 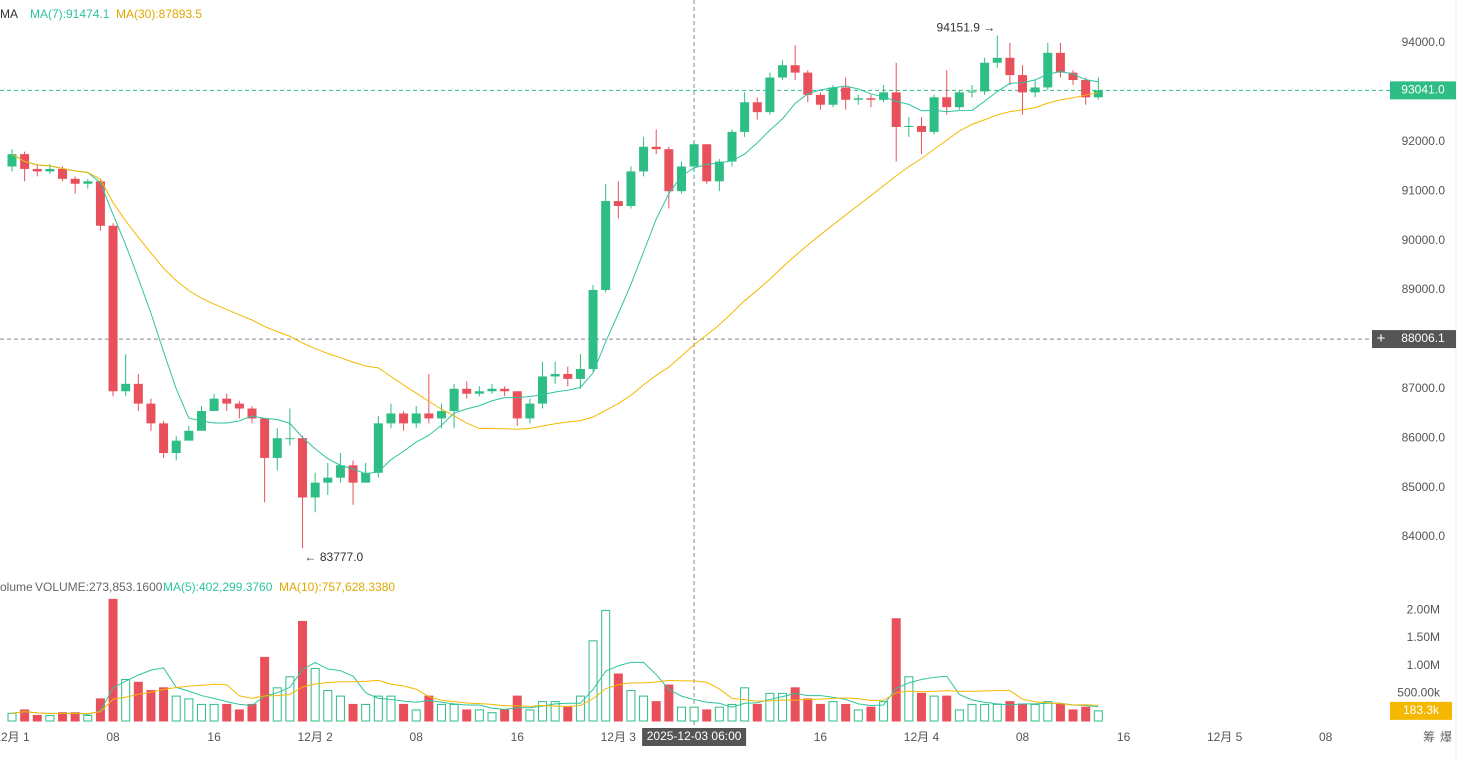 What do you see at coordinates (1424, 289) in the screenshot?
I see `y-tick-label: 89000.0` at bounding box center [1424, 289].